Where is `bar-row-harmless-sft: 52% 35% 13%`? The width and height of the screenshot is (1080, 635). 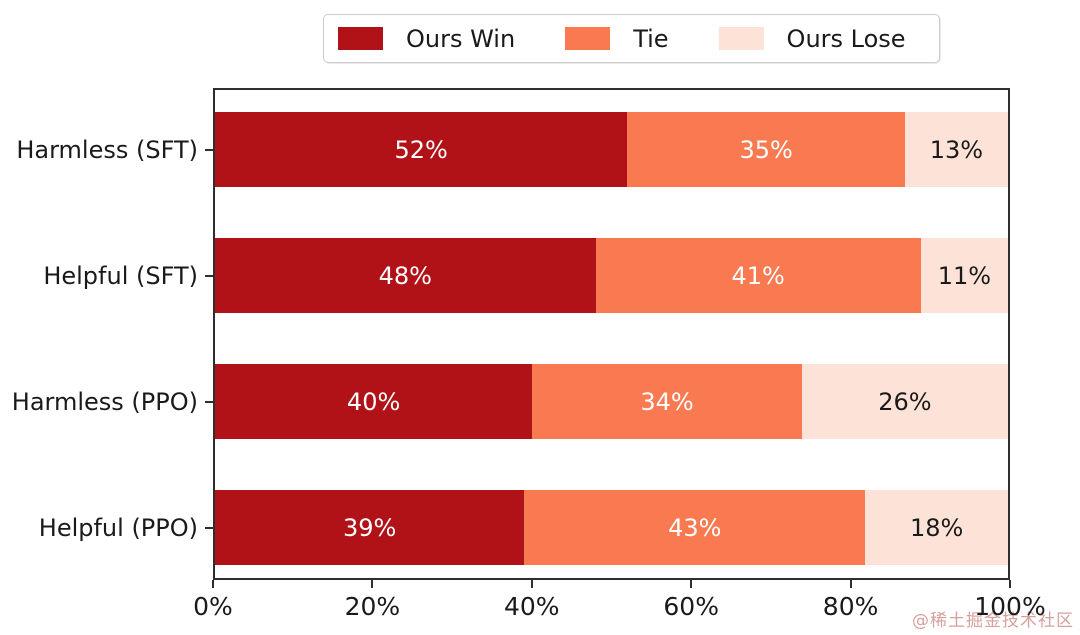 bar-row-harmless-sft: 52% 35% 13% is located at coordinates (611, 149).